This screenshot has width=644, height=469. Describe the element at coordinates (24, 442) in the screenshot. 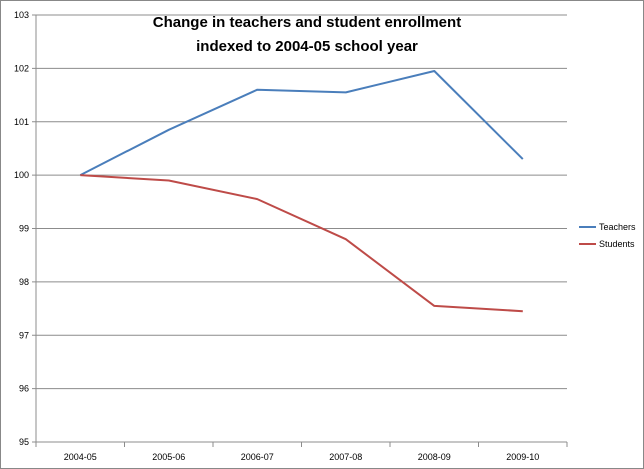

I see `y-tick-label: 95` at that location.